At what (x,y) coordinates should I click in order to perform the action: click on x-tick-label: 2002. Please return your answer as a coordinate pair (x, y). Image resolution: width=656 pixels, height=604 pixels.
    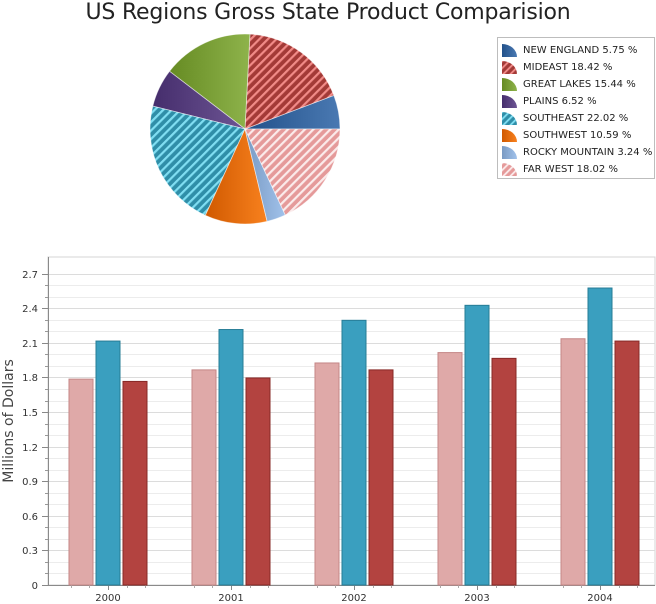
    Looking at the image, I should click on (353, 598).